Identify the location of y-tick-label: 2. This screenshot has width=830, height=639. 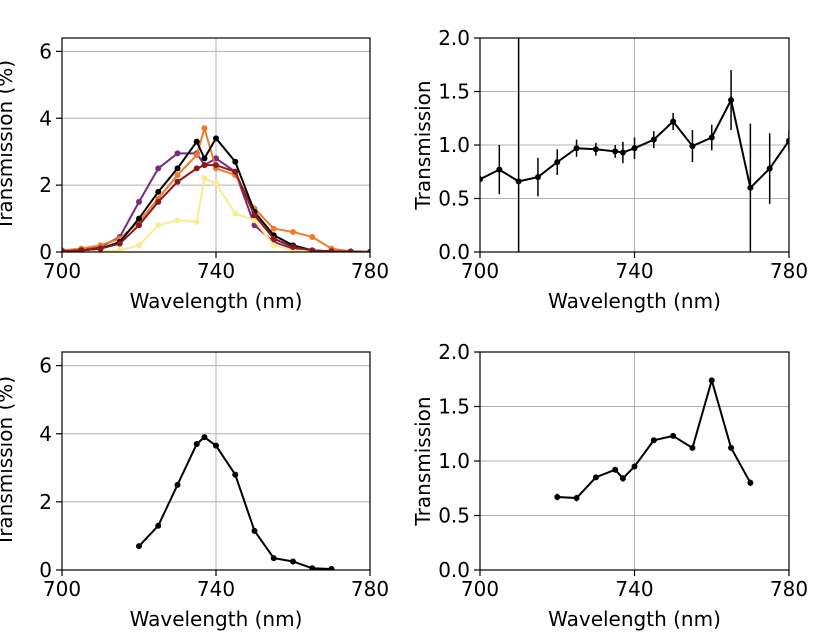
(45, 502).